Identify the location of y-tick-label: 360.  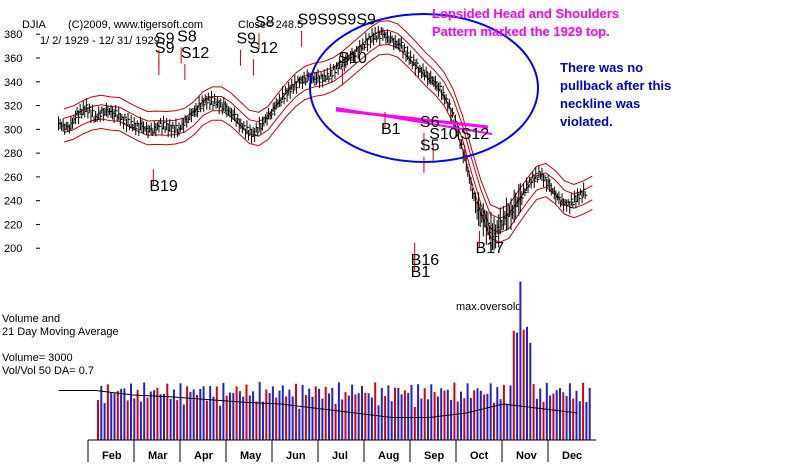
(13, 59).